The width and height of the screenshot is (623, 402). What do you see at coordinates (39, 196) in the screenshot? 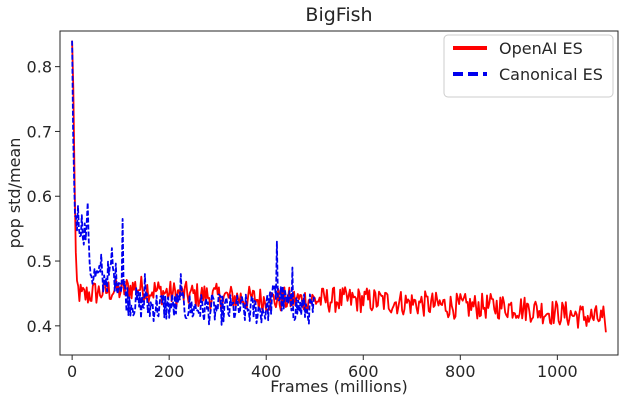
I see `y-tick-label: 0.6` at bounding box center [39, 196].